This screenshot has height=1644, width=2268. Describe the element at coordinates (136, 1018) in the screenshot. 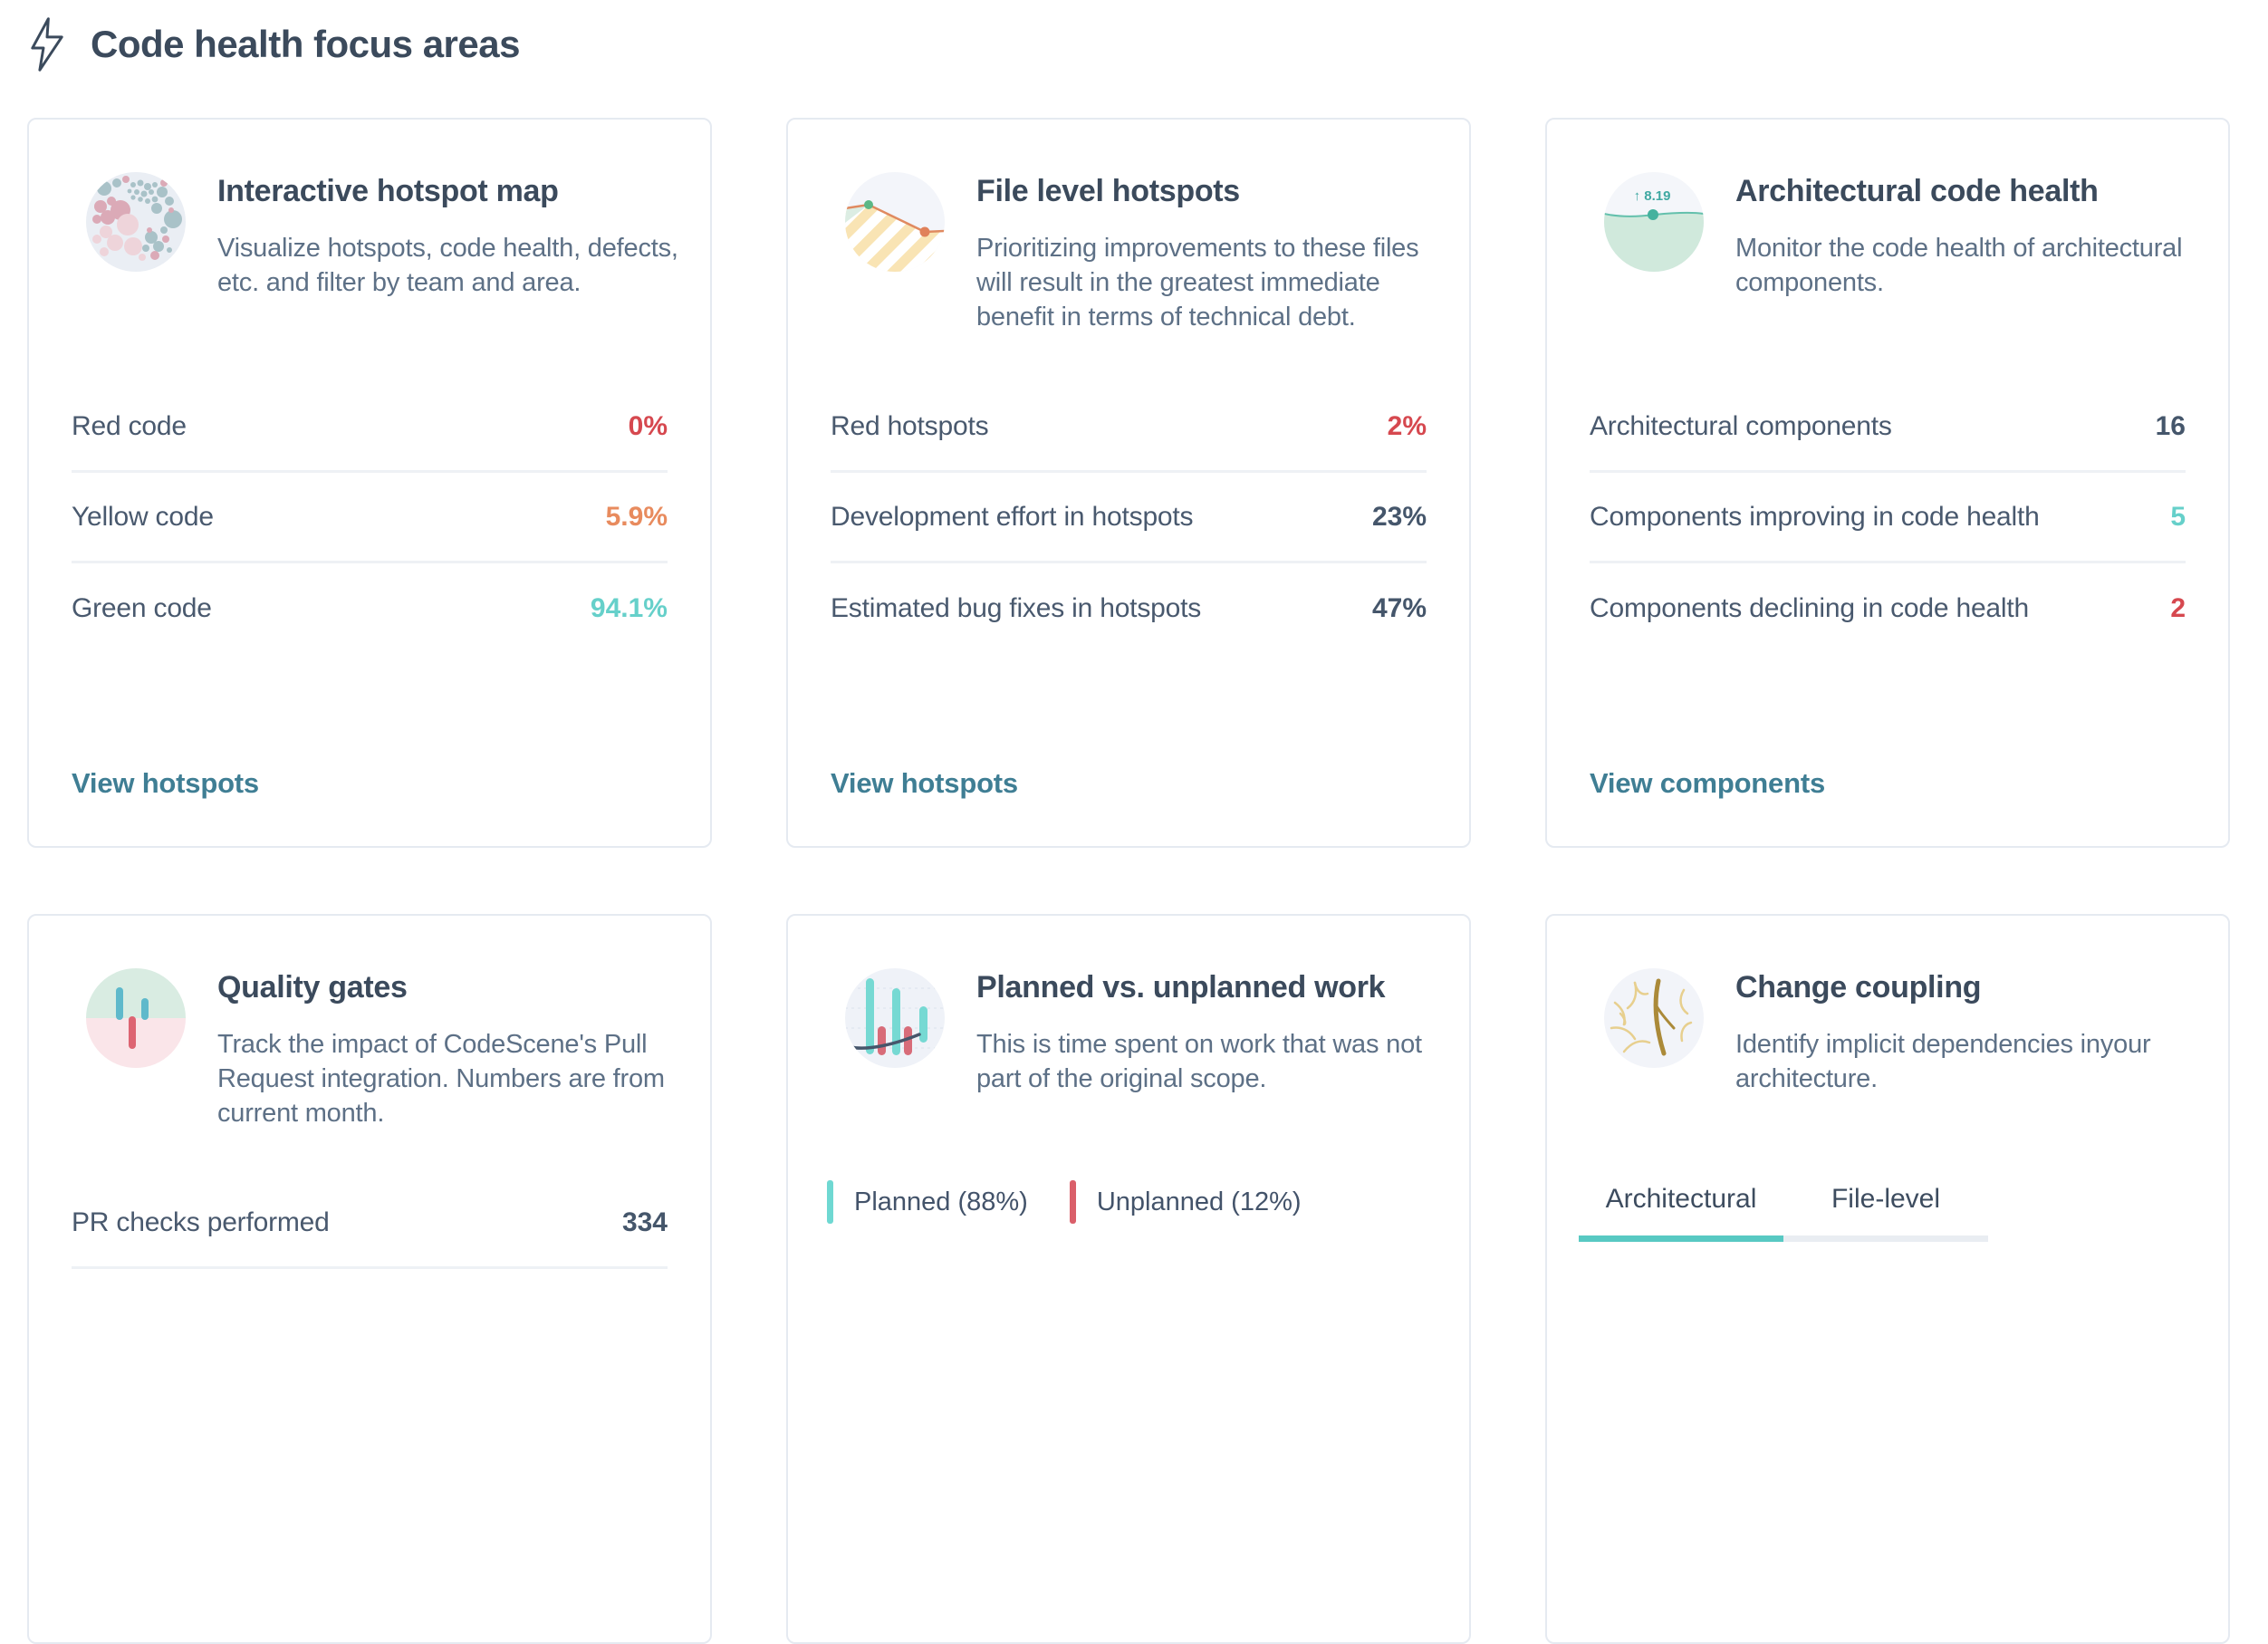

I see `quality-gates-icon` at that location.